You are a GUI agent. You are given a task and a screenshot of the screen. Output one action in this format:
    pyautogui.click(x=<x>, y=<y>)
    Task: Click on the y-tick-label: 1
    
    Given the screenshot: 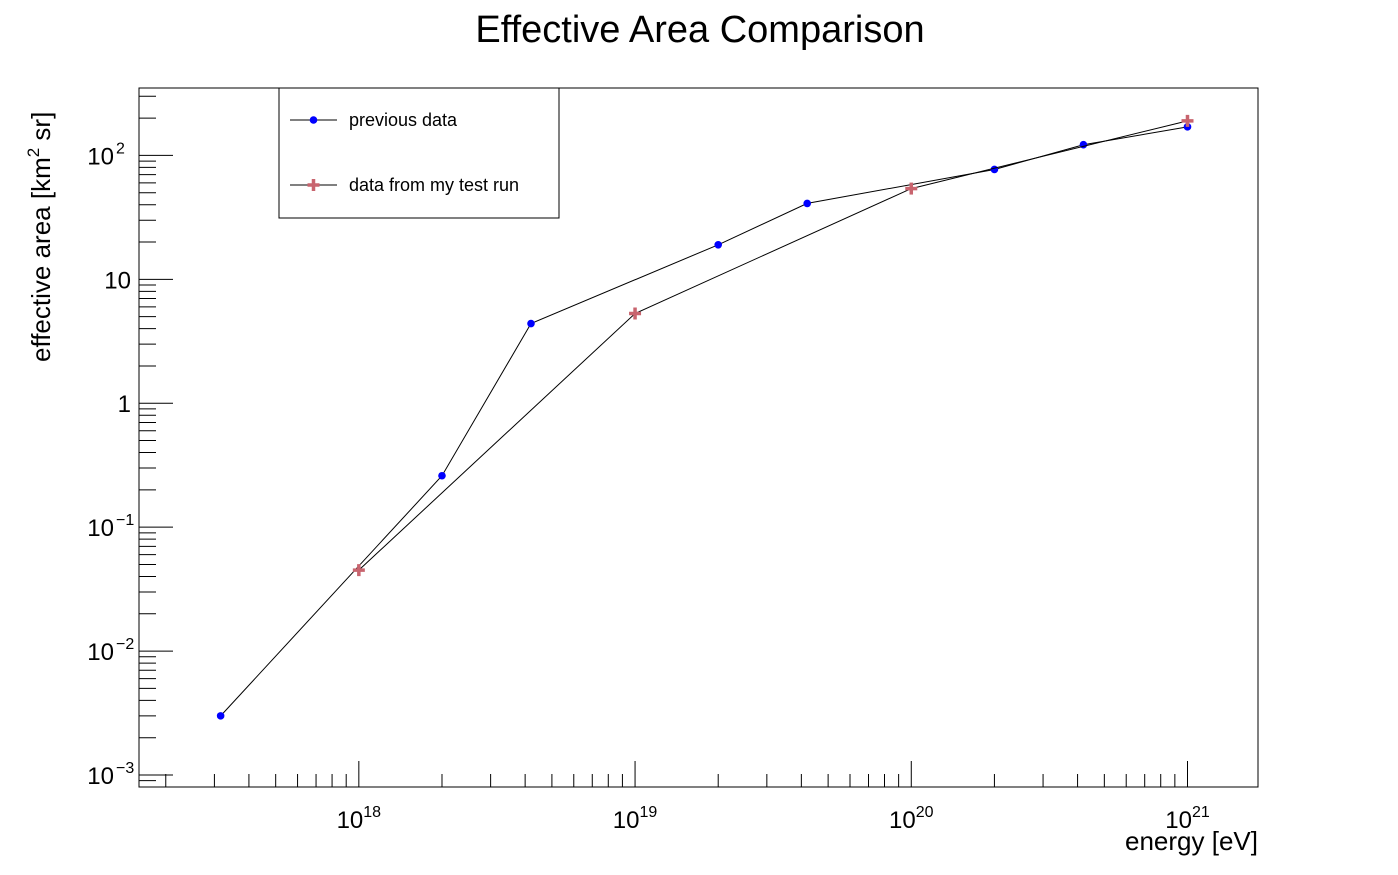 What is the action you would take?
    pyautogui.click(x=124, y=404)
    